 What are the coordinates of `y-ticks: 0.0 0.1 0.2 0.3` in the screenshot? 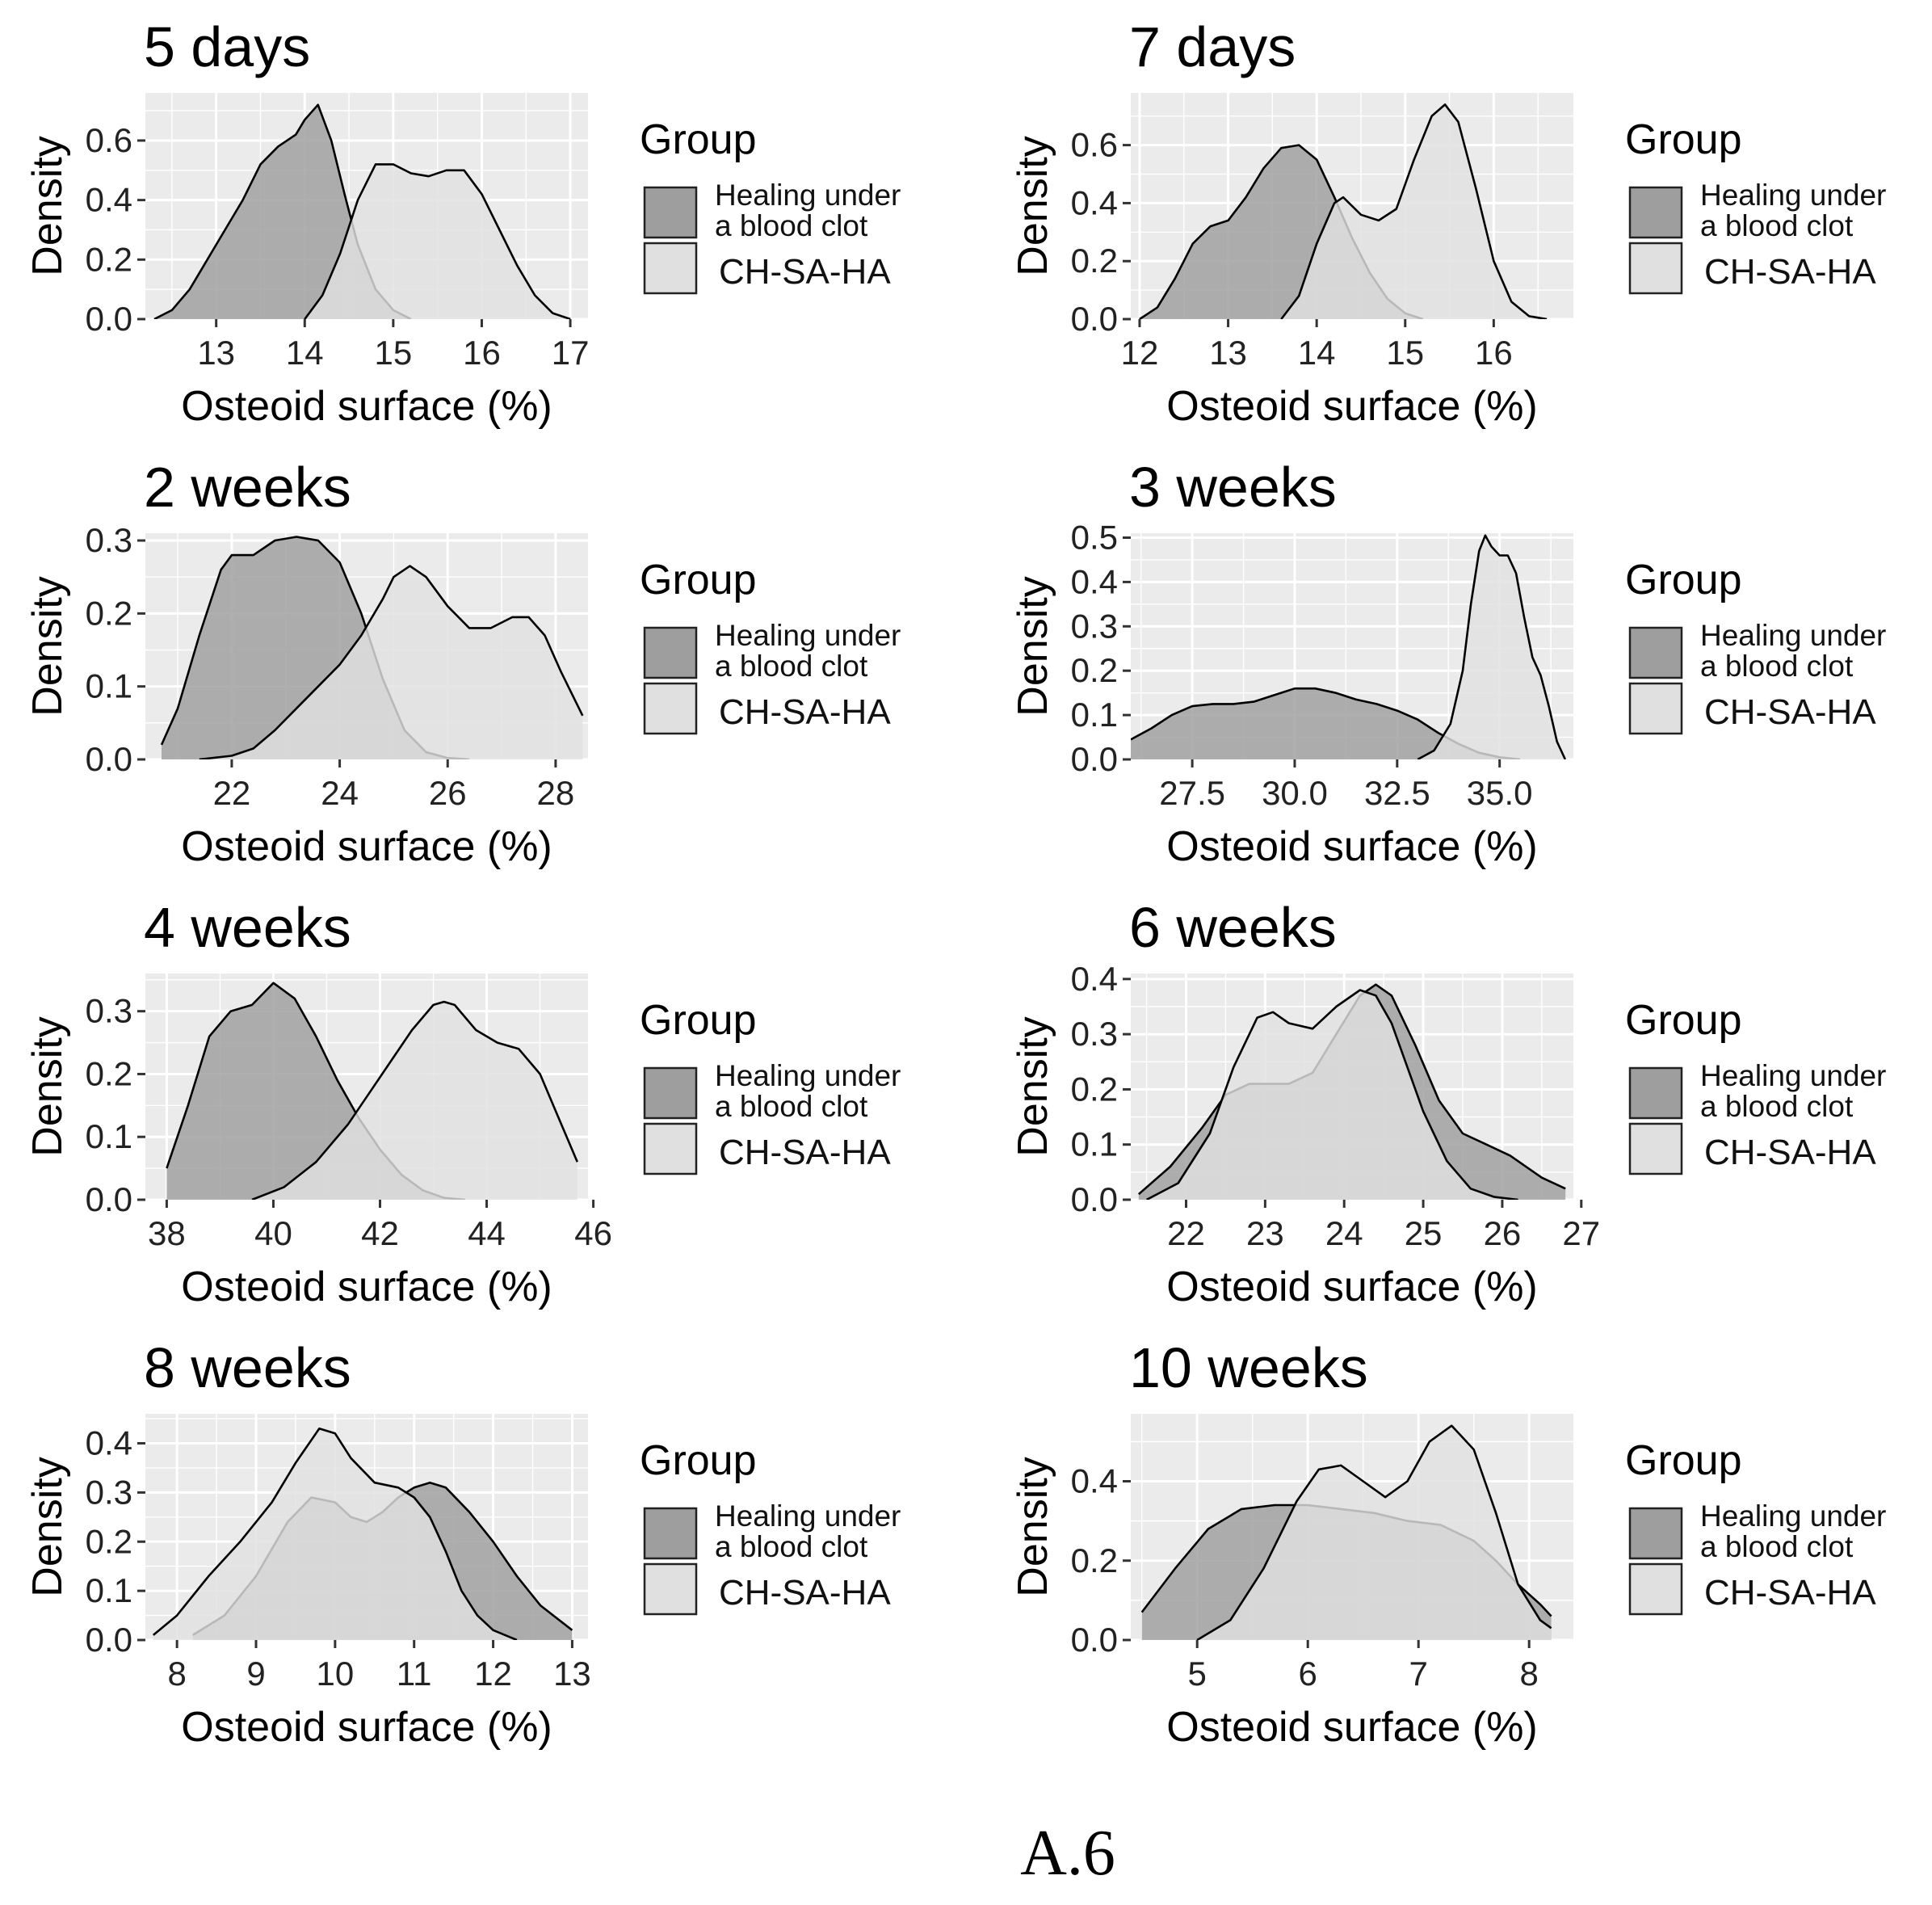 It's located at (115, 649).